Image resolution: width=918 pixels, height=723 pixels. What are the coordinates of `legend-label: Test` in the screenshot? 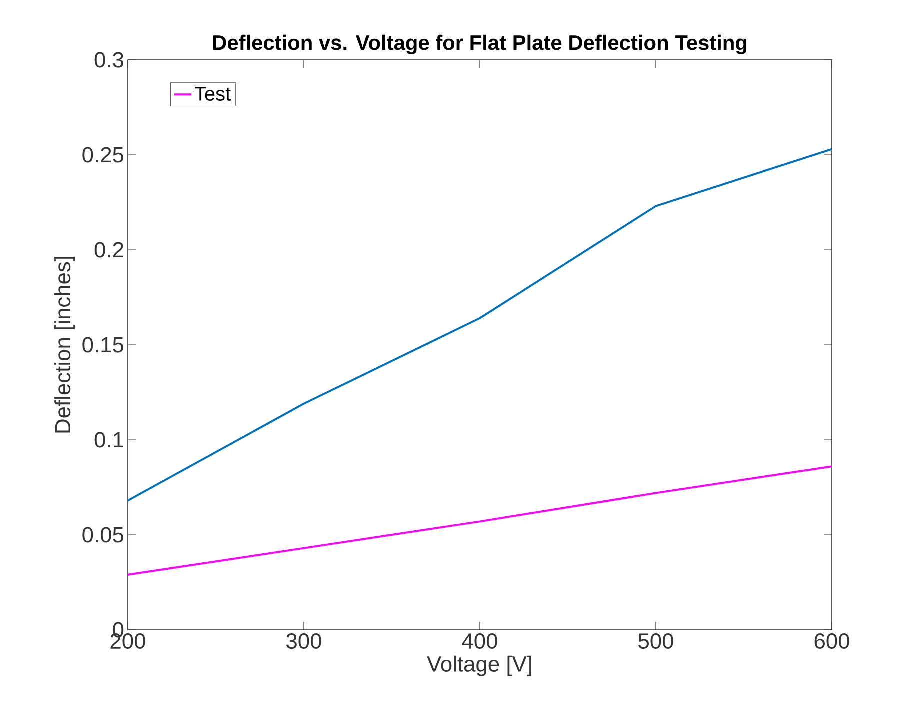 It's located at (212, 94).